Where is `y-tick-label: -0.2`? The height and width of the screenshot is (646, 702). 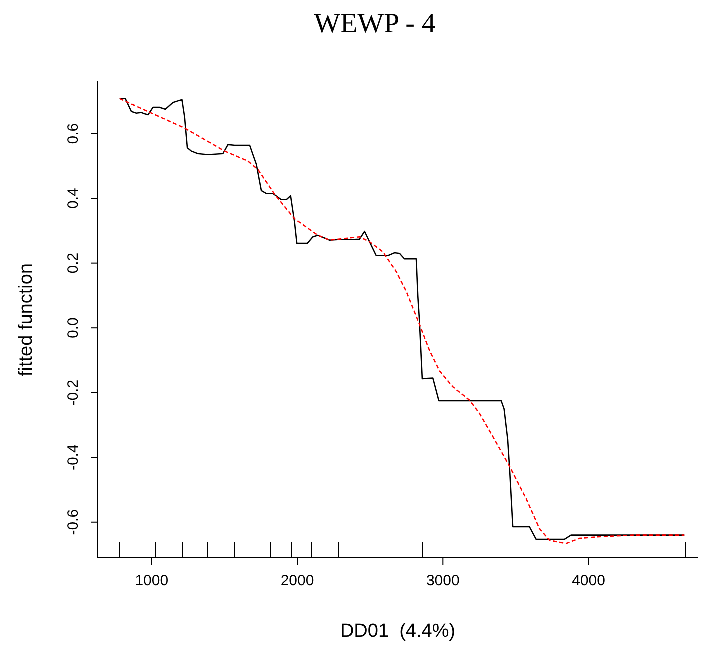 y-tick-label: -0.2 is located at coordinates (73, 393).